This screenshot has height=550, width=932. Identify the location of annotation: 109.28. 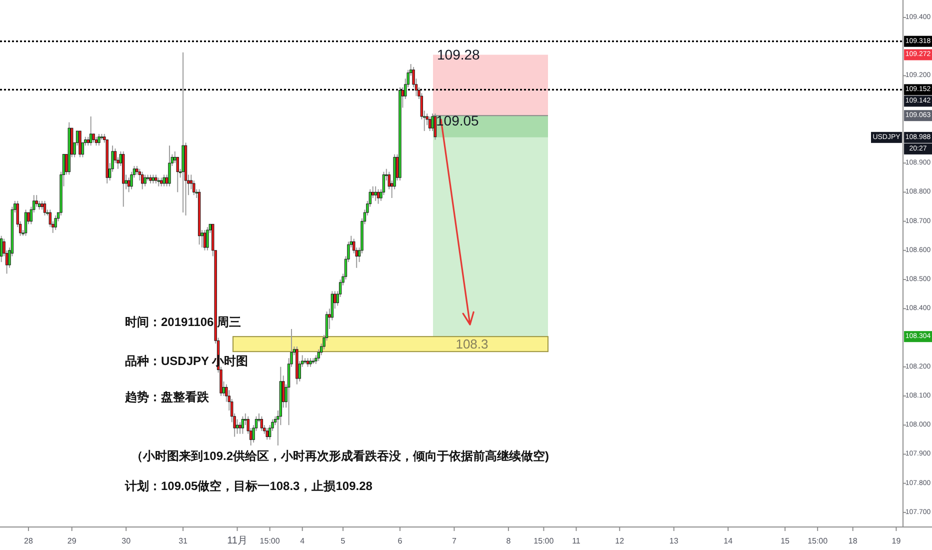
(458, 54).